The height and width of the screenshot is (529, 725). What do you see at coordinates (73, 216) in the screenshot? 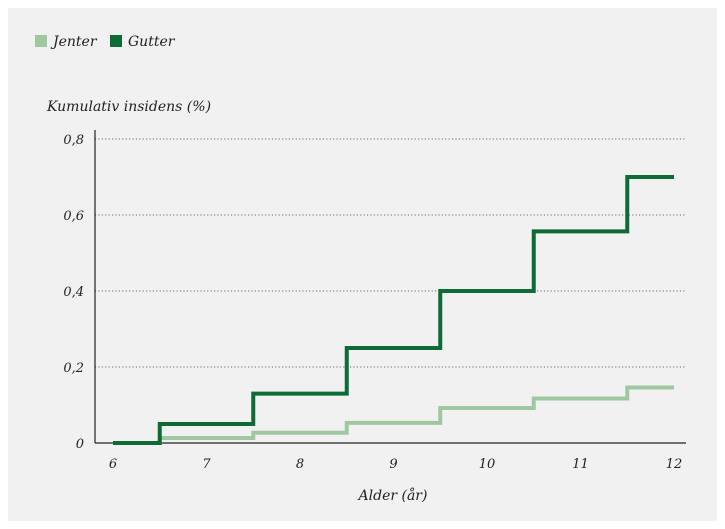
I see `y-tick-label: 0,6` at bounding box center [73, 216].